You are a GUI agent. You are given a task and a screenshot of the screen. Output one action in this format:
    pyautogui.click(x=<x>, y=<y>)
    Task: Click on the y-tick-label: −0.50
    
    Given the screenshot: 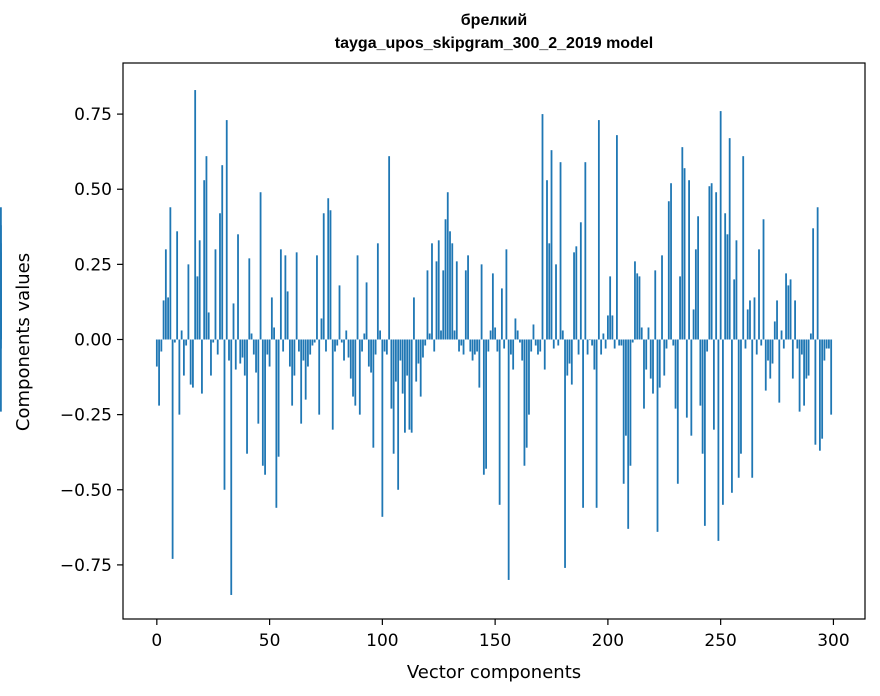 What is the action you would take?
    pyautogui.click(x=86, y=491)
    